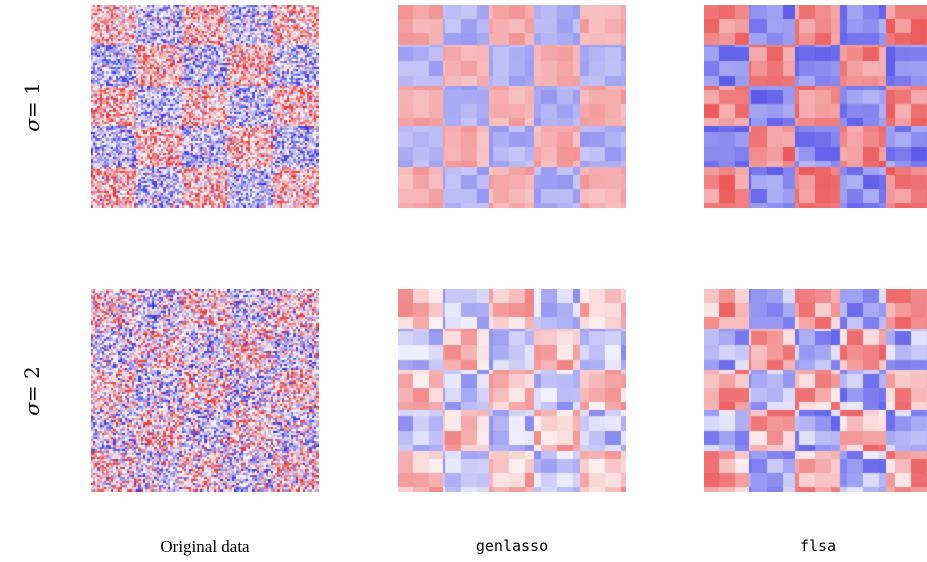 This screenshot has width=927, height=562. What do you see at coordinates (818, 546) in the screenshot?
I see `column-label-flsa: flsa` at bounding box center [818, 546].